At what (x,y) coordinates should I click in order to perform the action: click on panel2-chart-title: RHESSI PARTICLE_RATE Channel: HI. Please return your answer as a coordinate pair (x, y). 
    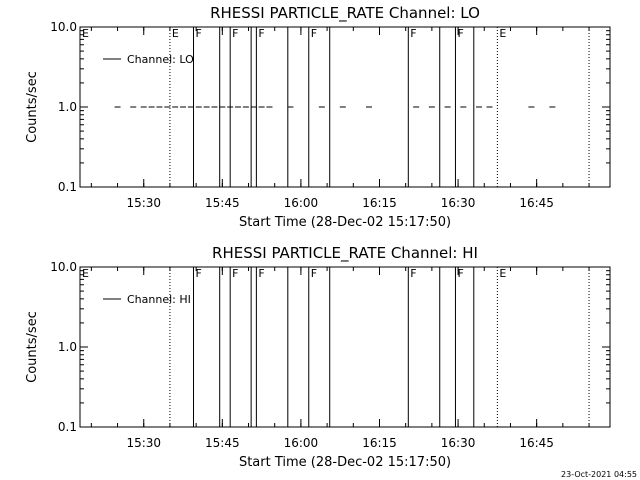
    Looking at the image, I should click on (345, 253).